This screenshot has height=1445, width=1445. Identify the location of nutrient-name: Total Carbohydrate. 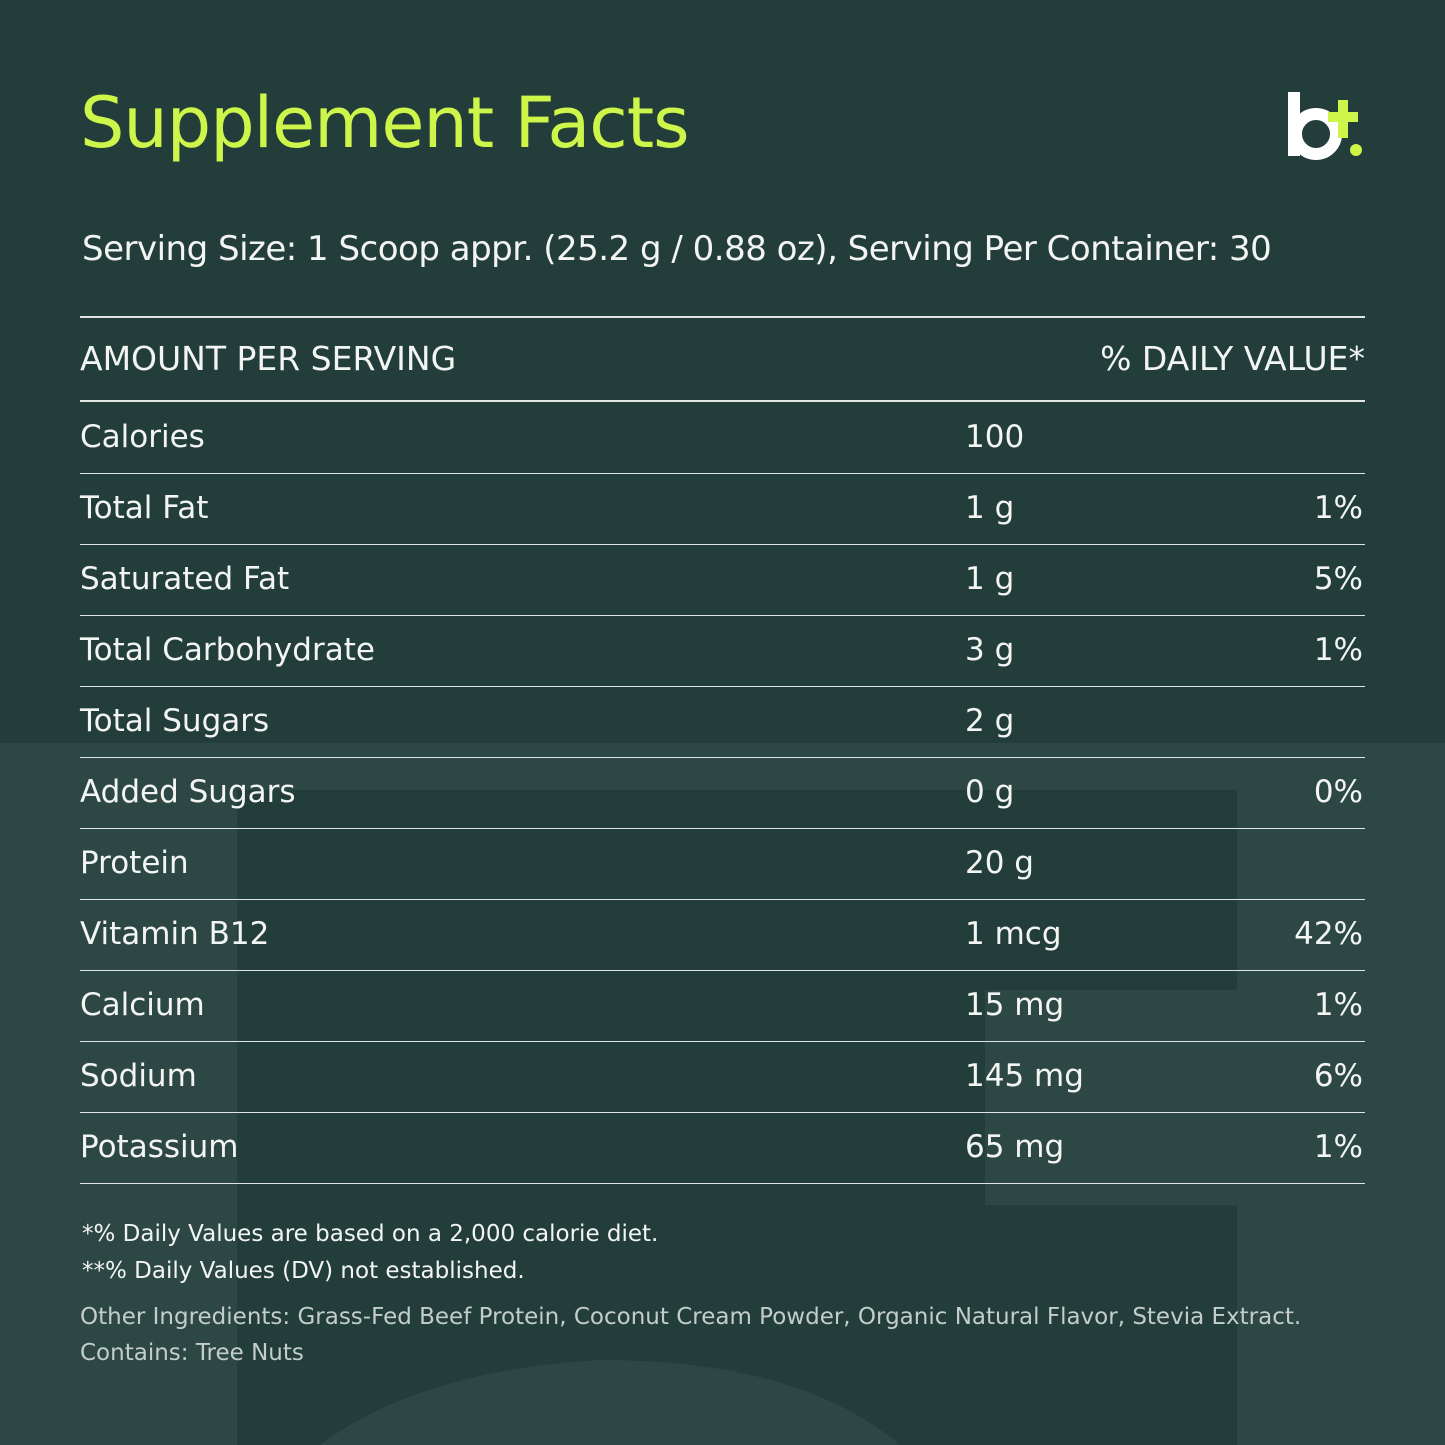
(227, 650).